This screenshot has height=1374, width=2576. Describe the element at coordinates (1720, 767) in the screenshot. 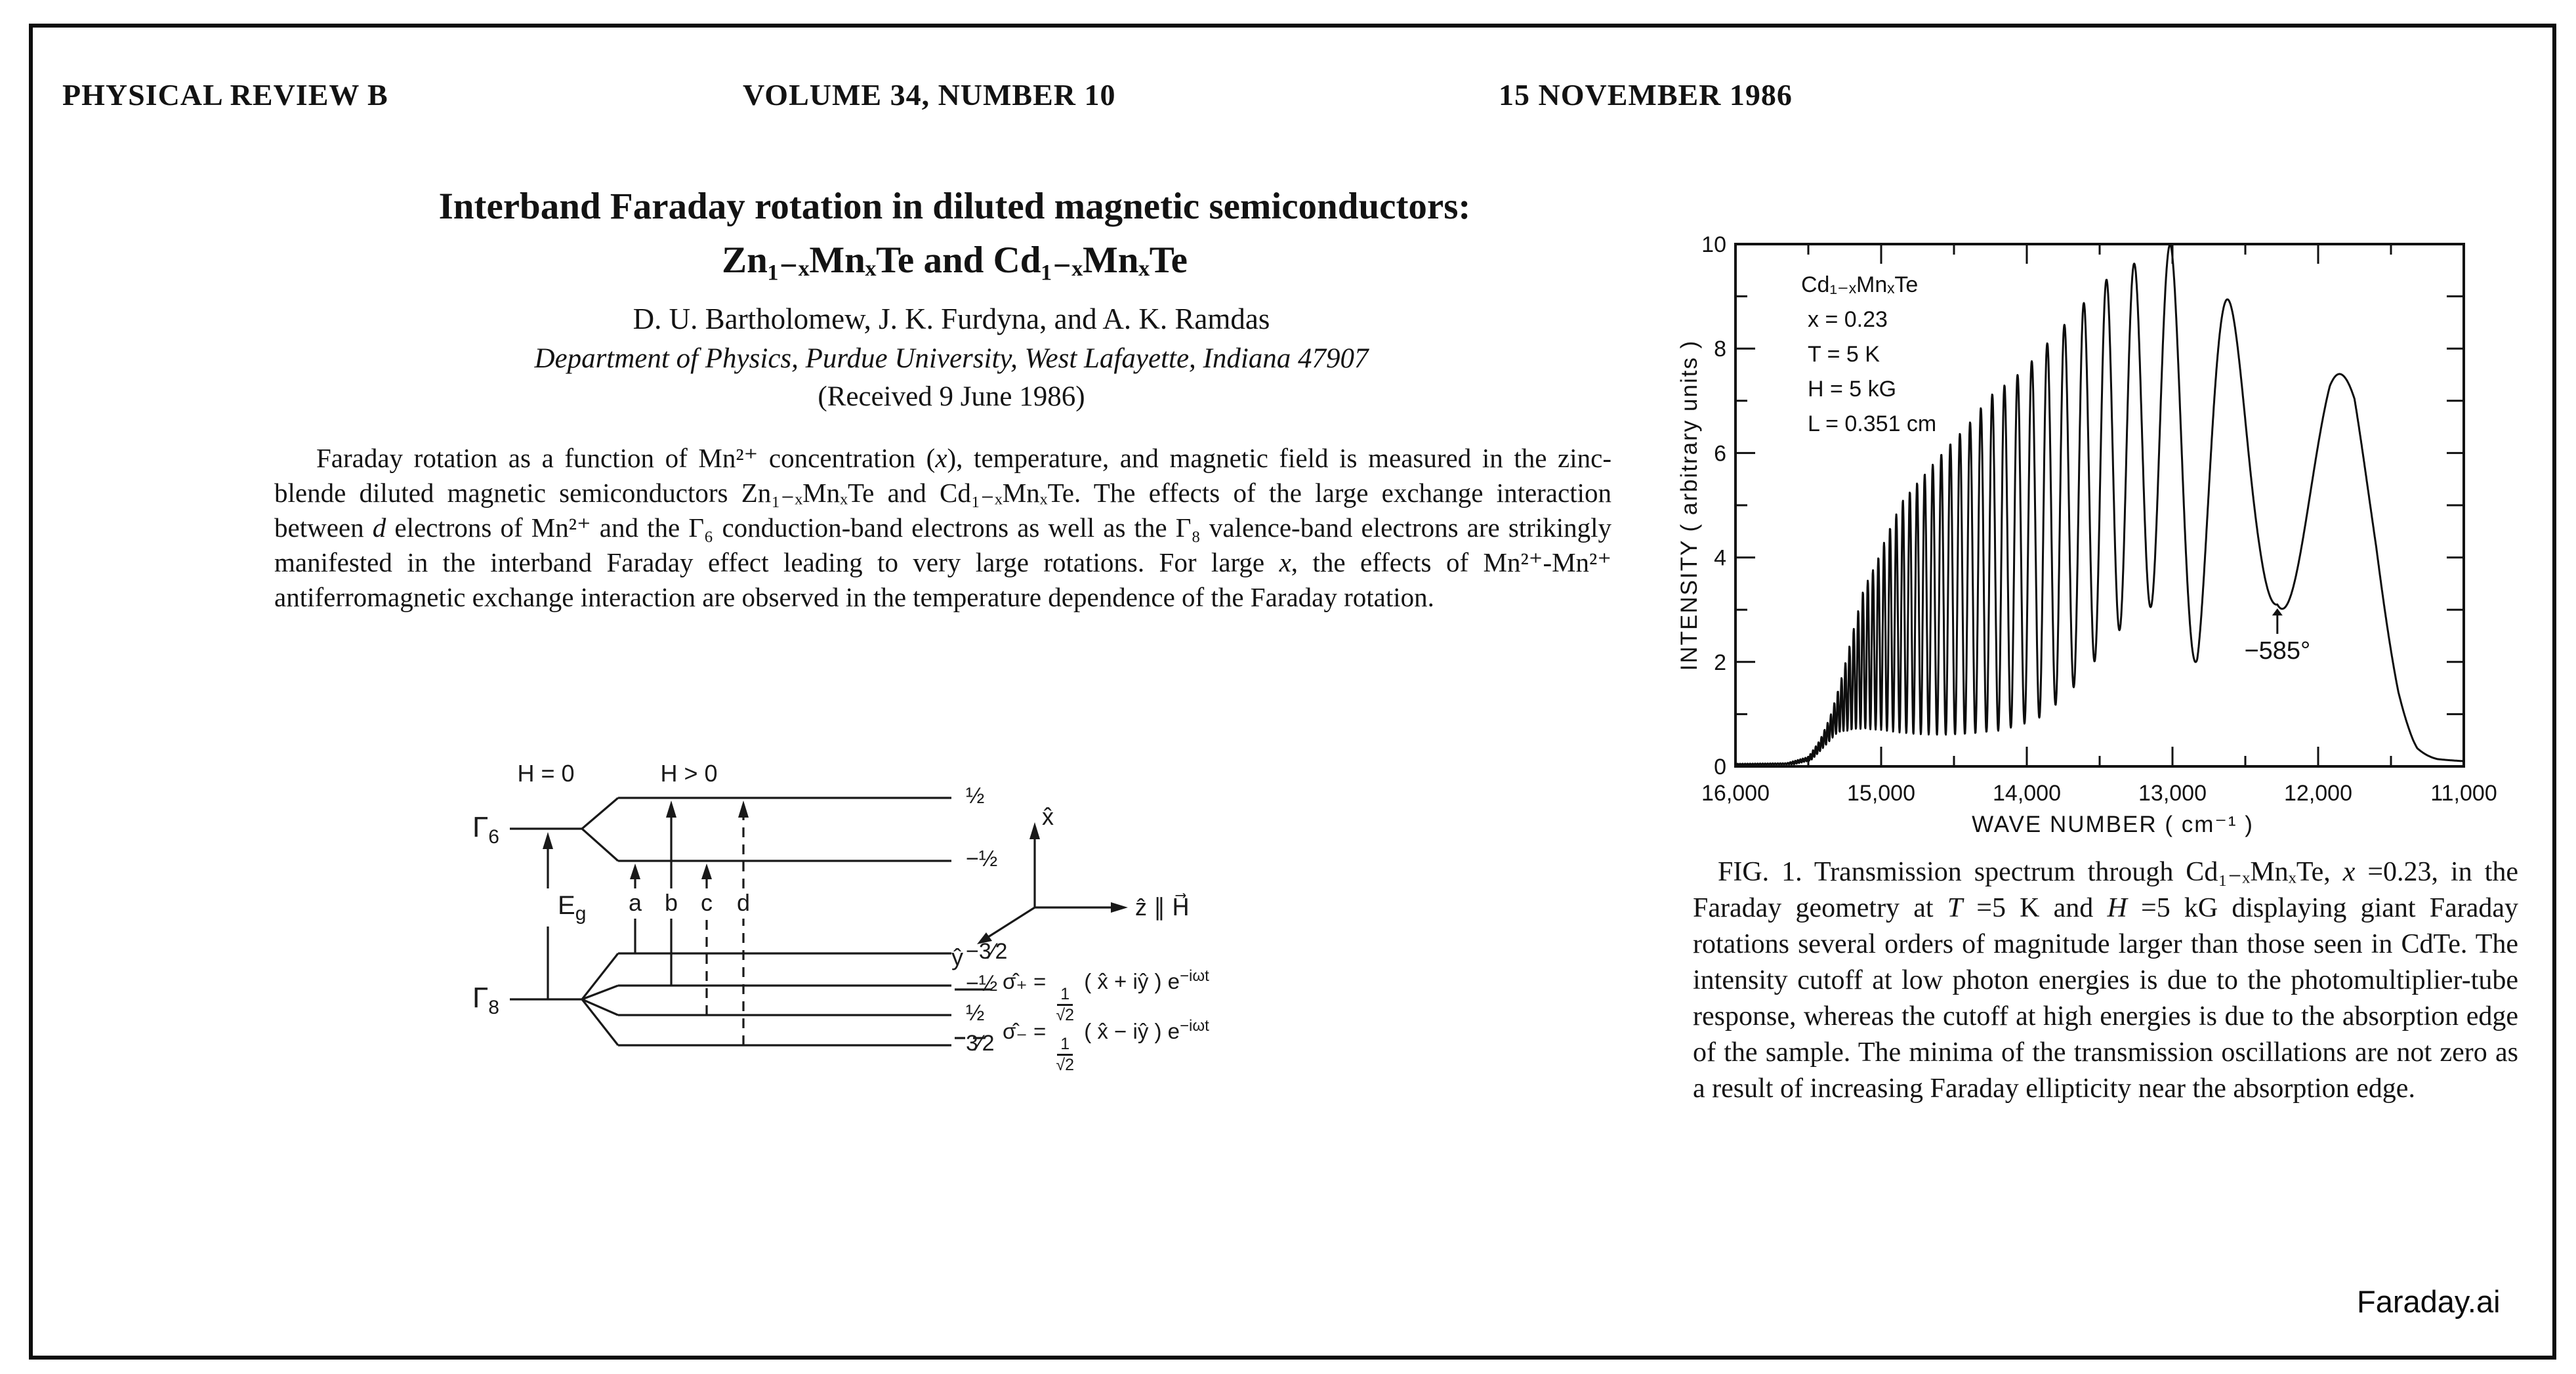

I see `svg-text: 0` at that location.